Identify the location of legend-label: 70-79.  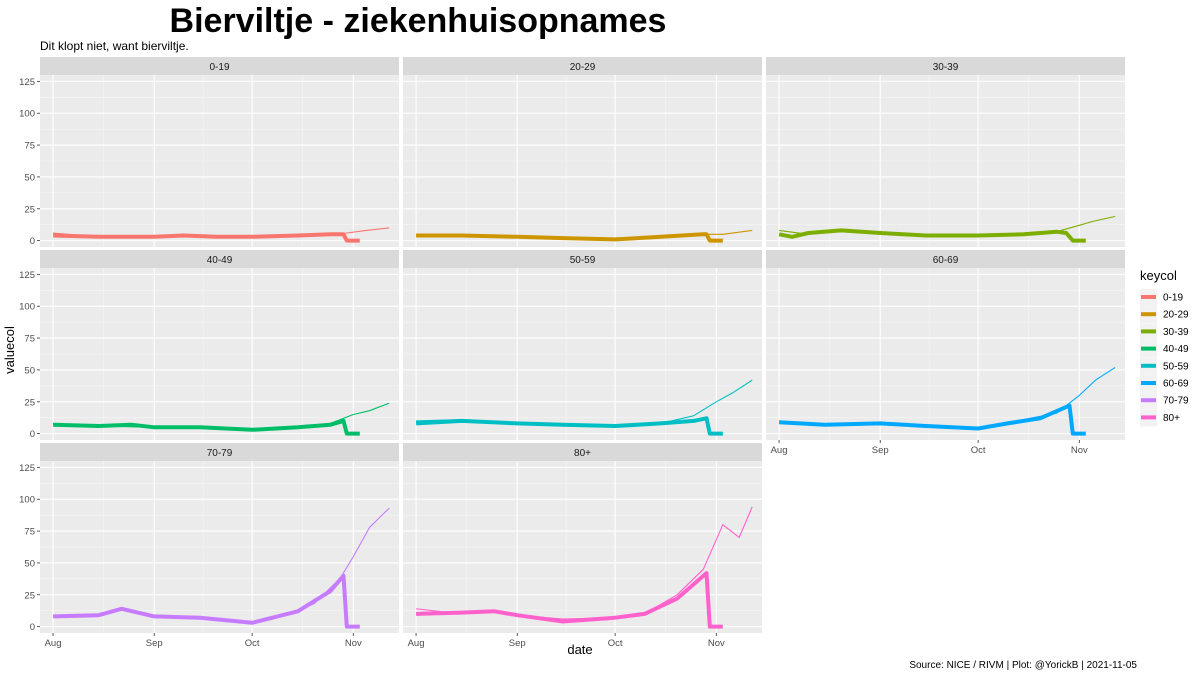
(1176, 401).